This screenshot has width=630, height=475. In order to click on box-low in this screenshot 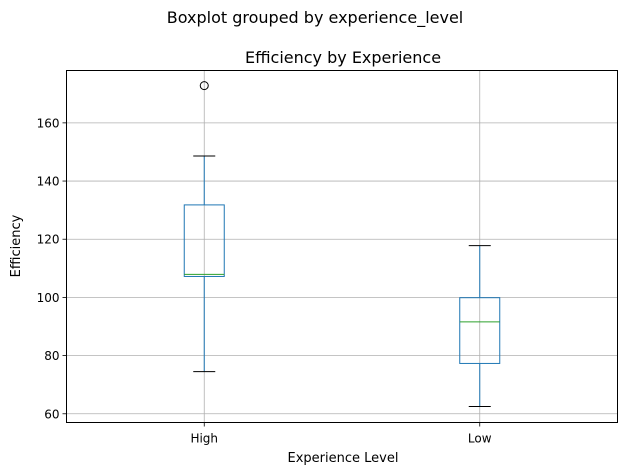, I will do `click(480, 326)`.